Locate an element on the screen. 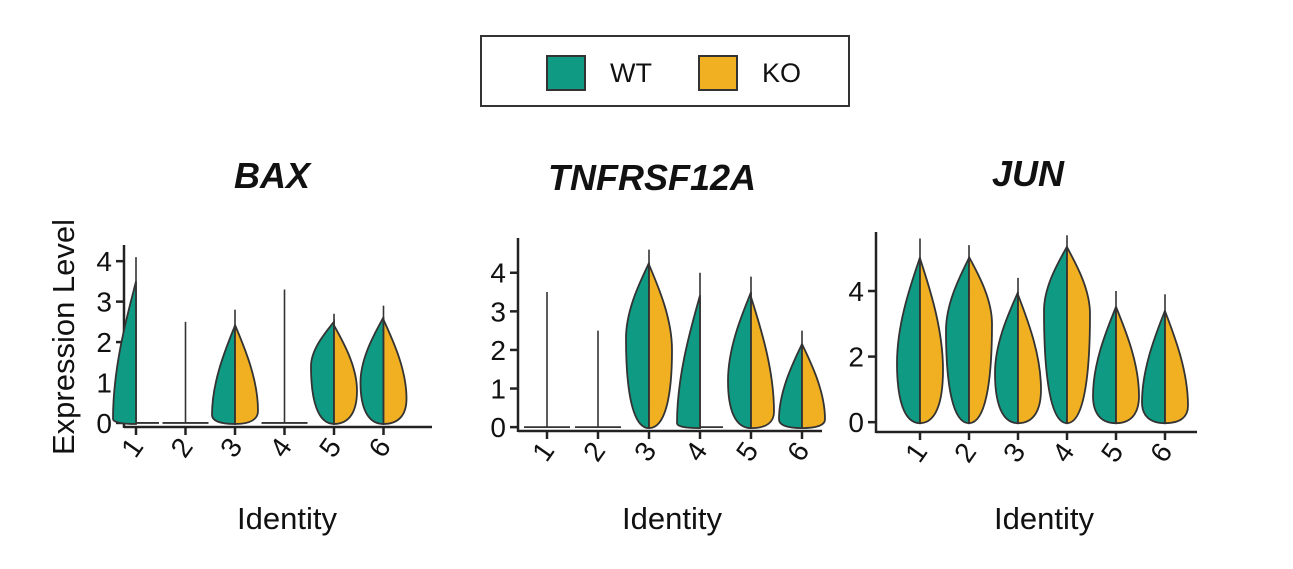  panel-title: TNFRSF12A is located at coordinates (652, 177).